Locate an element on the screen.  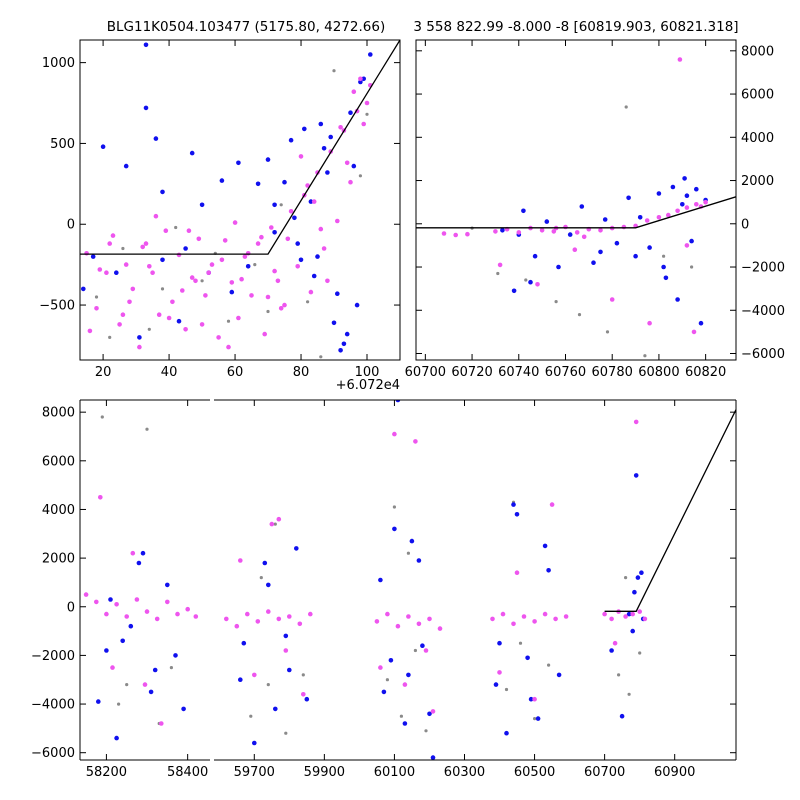
x-offset-label: +6.072e4 is located at coordinates (368, 385).